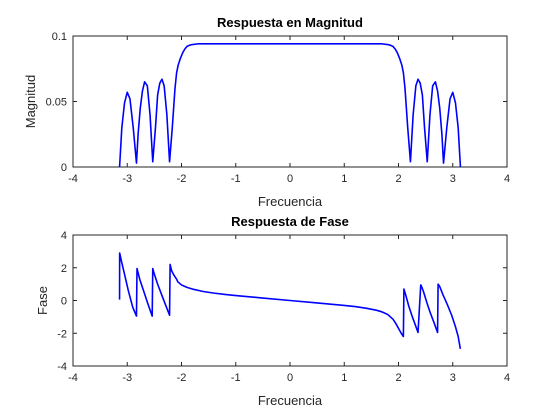  Describe the element at coordinates (30, 101) in the screenshot. I see `magnitude-ylabel: Magnitud` at that location.